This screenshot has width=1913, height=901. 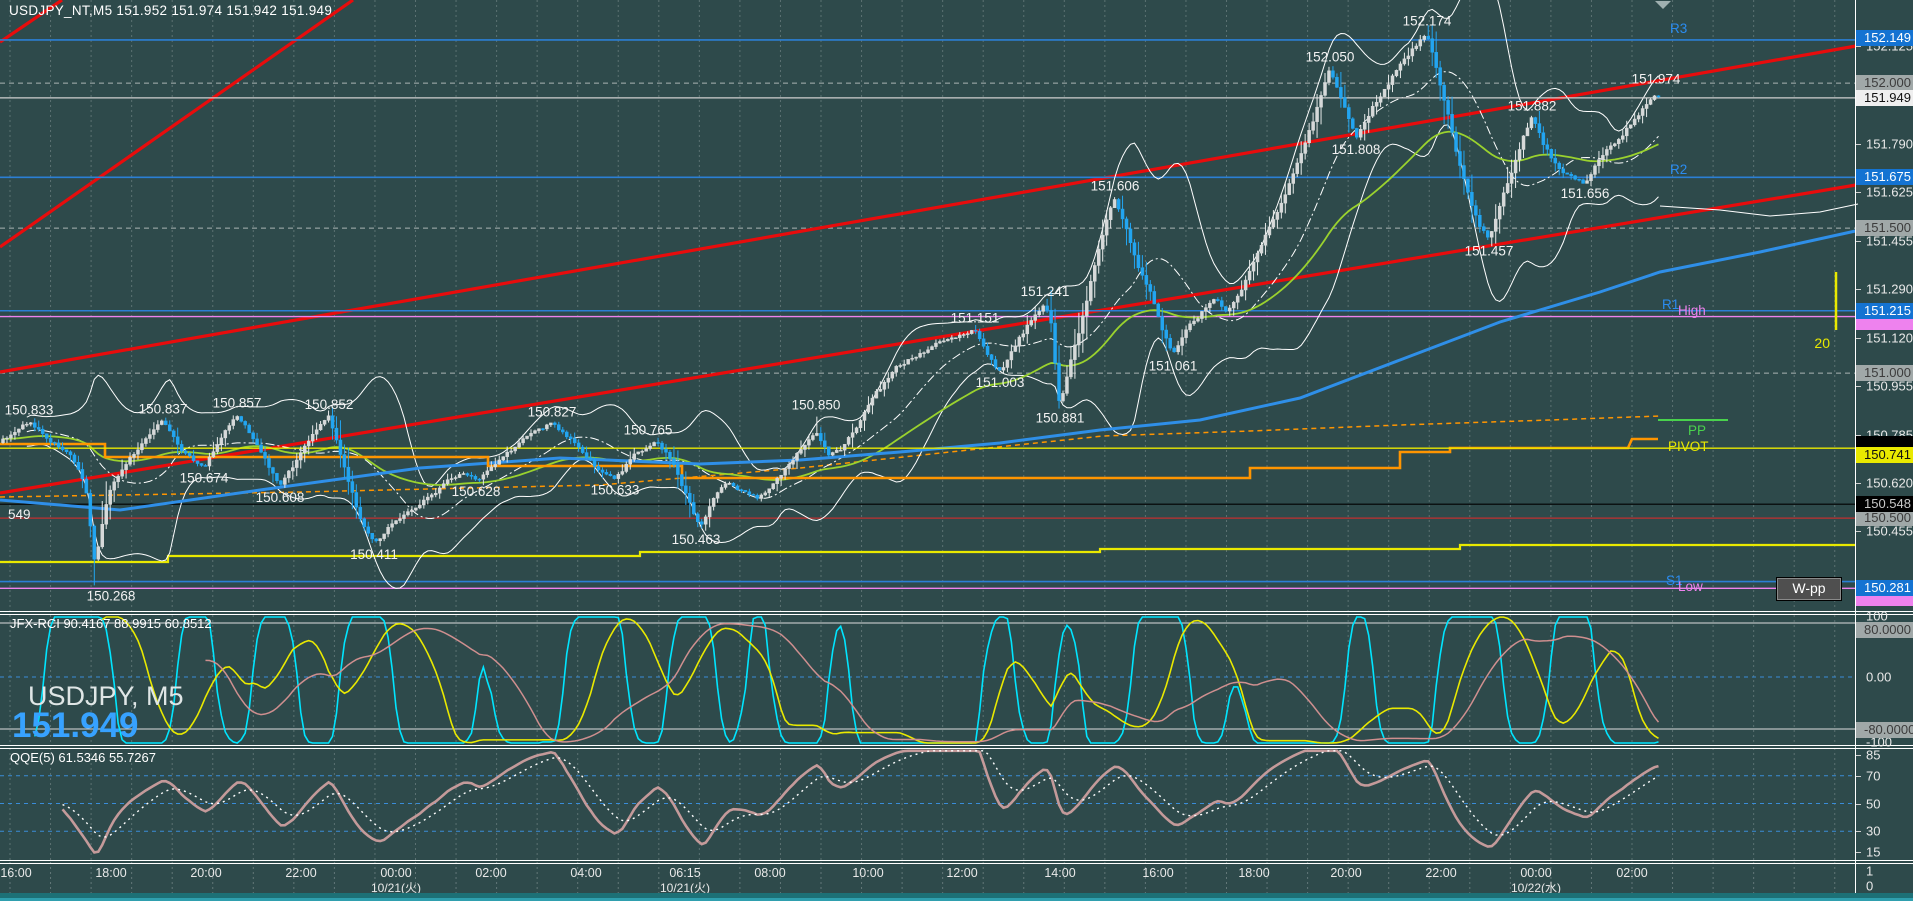 What do you see at coordinates (1688, 446) in the screenshot?
I see `pivot-label-pivot: PIVOT` at bounding box center [1688, 446].